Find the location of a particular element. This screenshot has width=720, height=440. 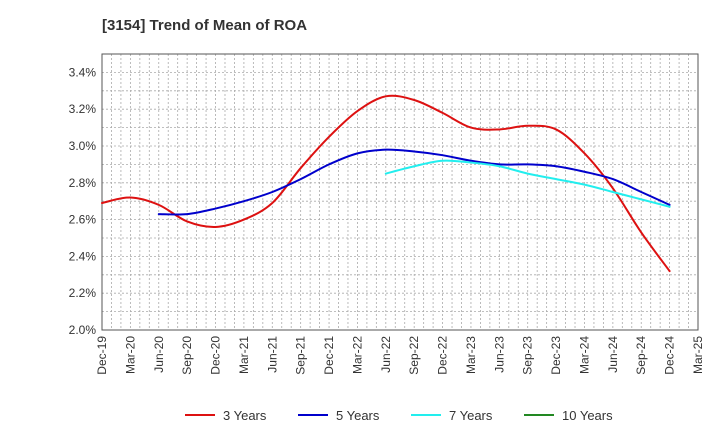

legend: 3 Years 5 Years 7 Years 10 Years is located at coordinates (399, 415).